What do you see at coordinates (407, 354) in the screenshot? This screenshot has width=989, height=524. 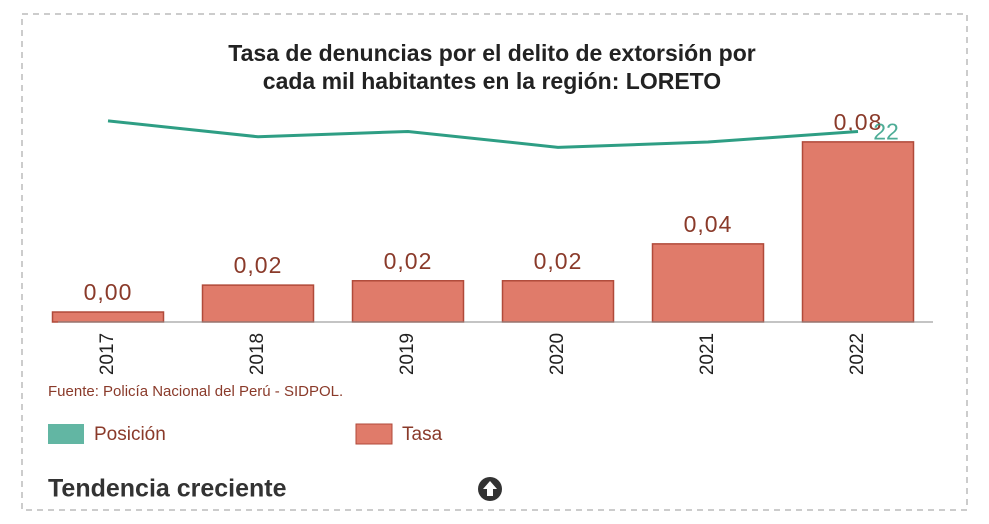 I see `x-tick-label: 2019` at bounding box center [407, 354].